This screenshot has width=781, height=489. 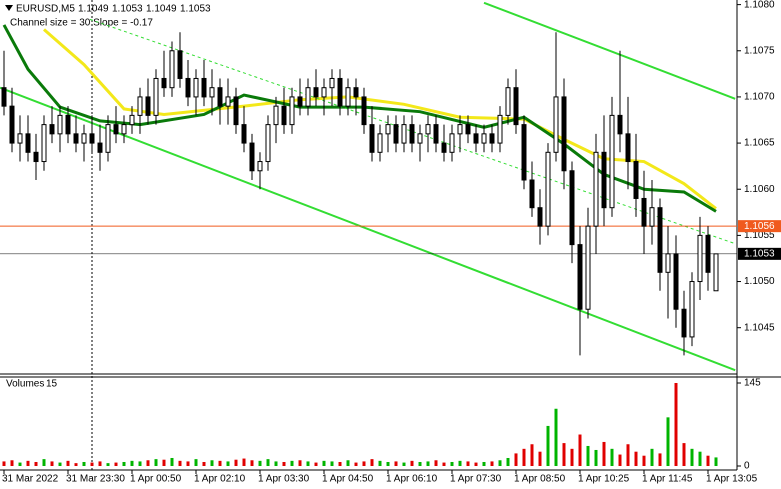 What do you see at coordinates (752, 383) in the screenshot?
I see `volume-tick-label: 145` at bounding box center [752, 383].